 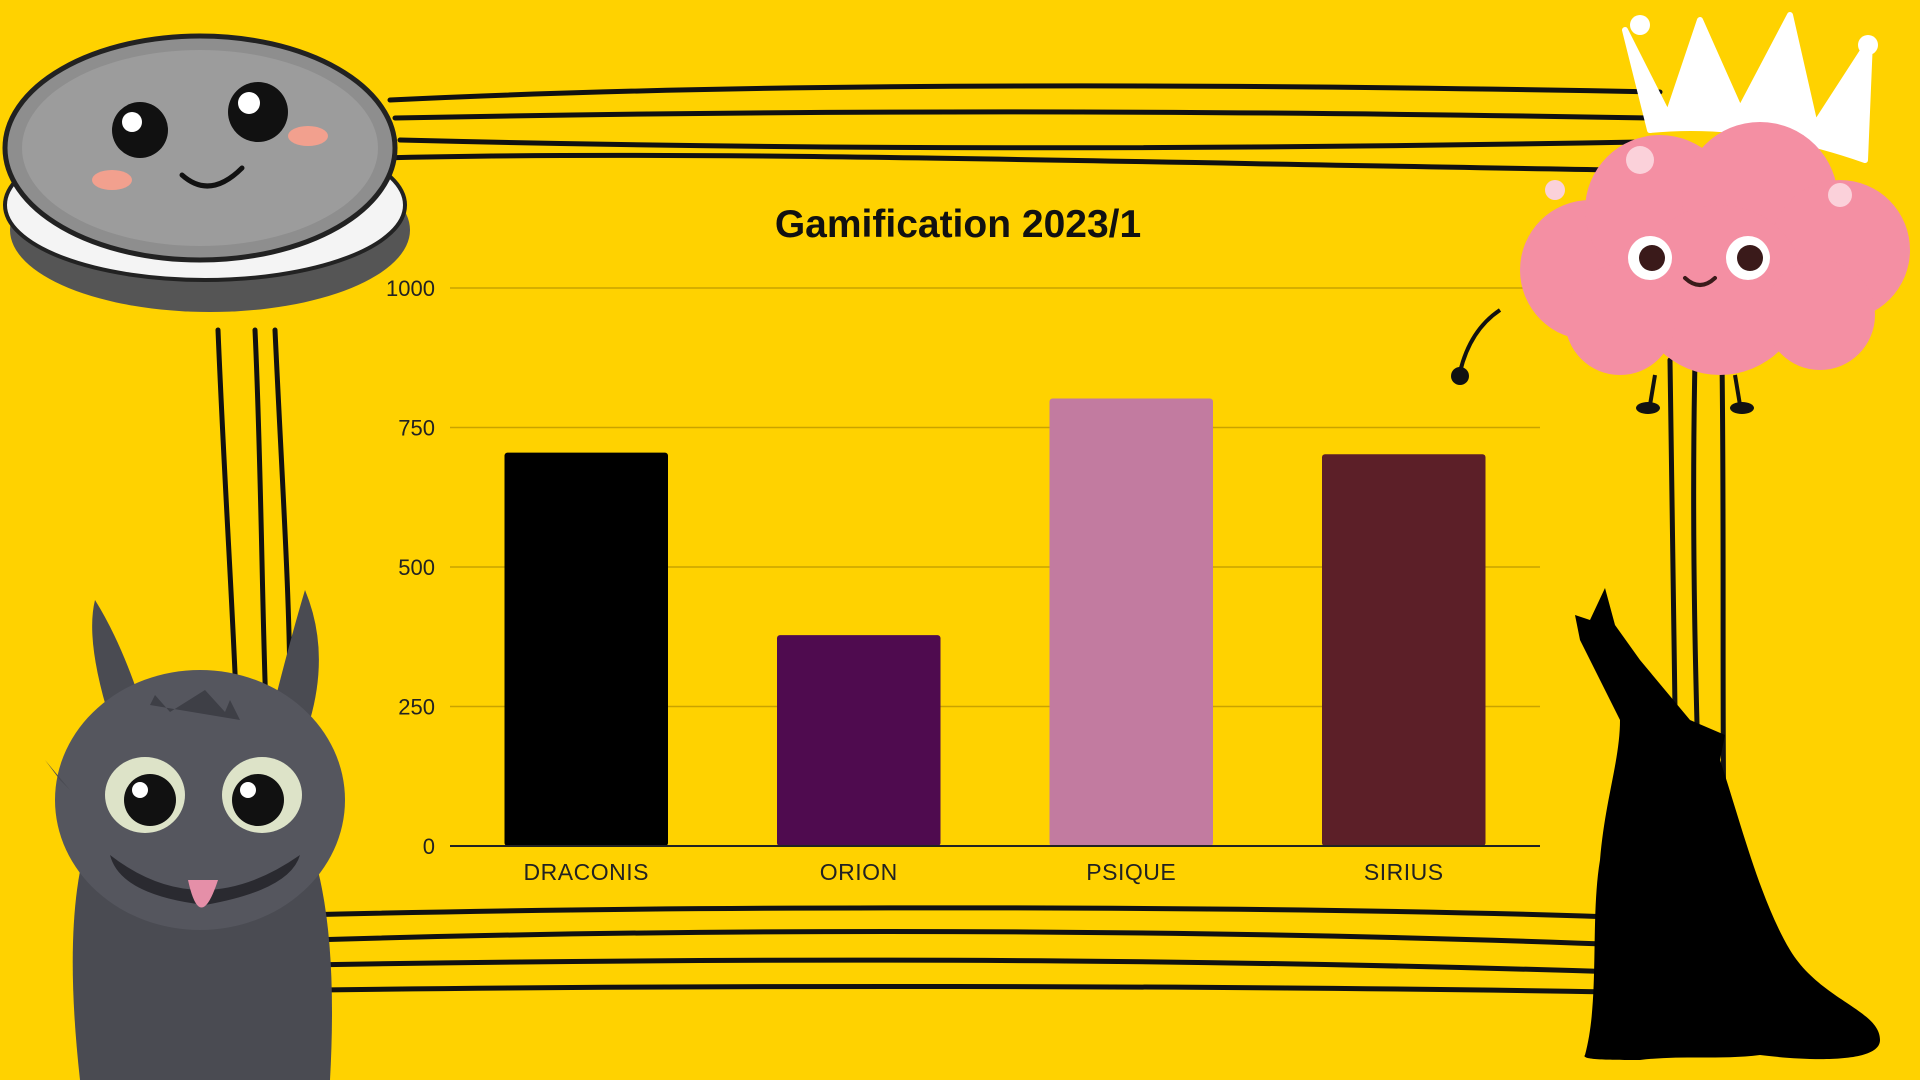 I want to click on x-tick-label: SIRIUS, so click(x=1404, y=872).